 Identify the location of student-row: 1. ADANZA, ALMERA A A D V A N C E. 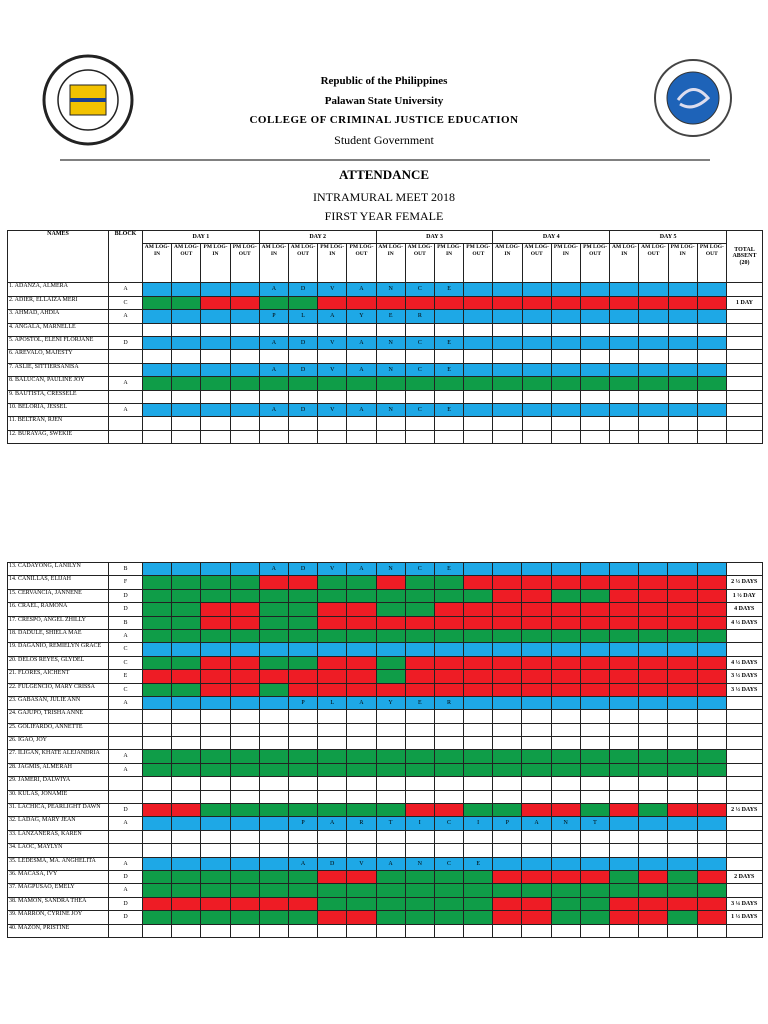
(385, 289).